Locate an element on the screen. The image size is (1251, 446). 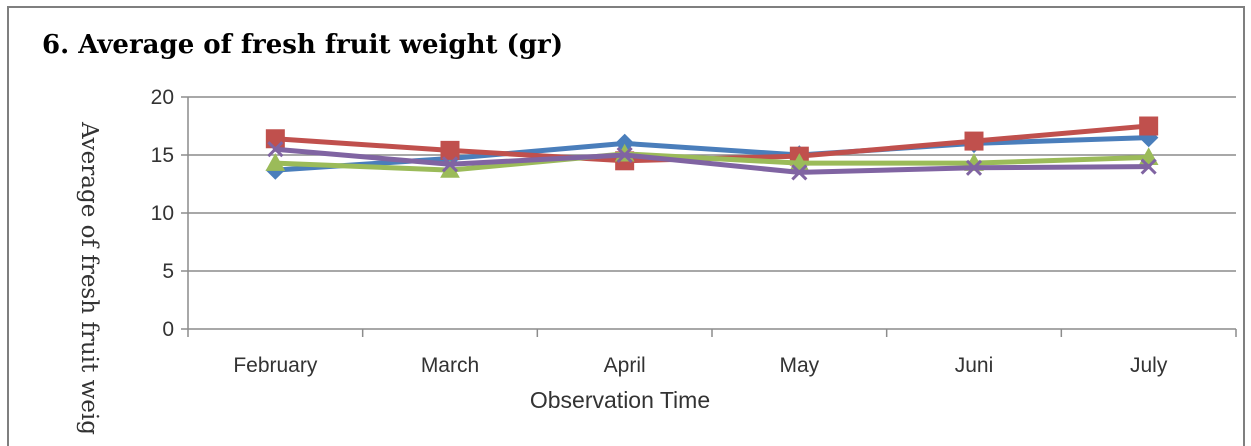
chart-title: 6. Average of fresh fruit weight (gr) is located at coordinates (303, 45).